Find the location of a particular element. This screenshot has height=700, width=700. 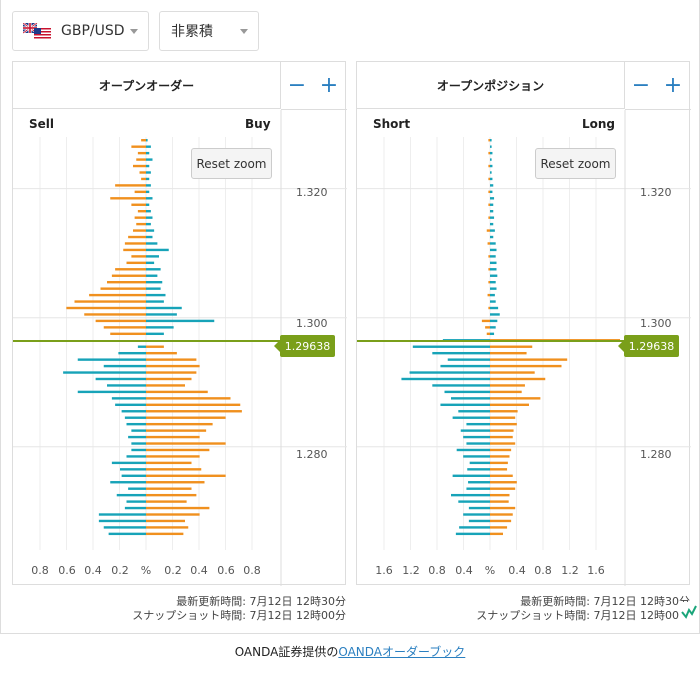

x-tick-label: 1.2 is located at coordinates (570, 570).